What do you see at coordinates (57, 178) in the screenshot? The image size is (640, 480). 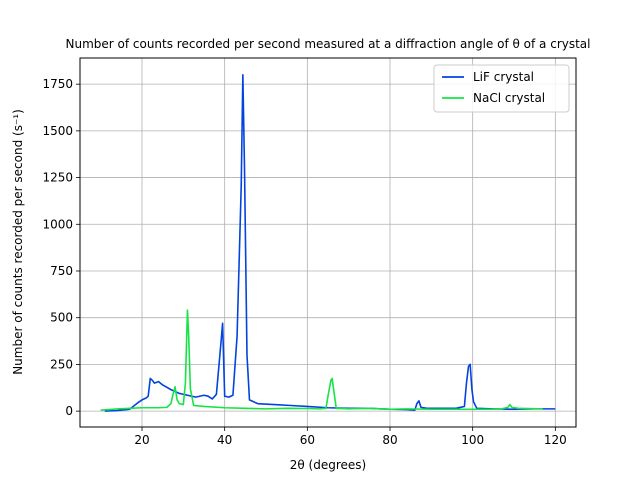 I see `y-tick-label: 1250` at bounding box center [57, 178].